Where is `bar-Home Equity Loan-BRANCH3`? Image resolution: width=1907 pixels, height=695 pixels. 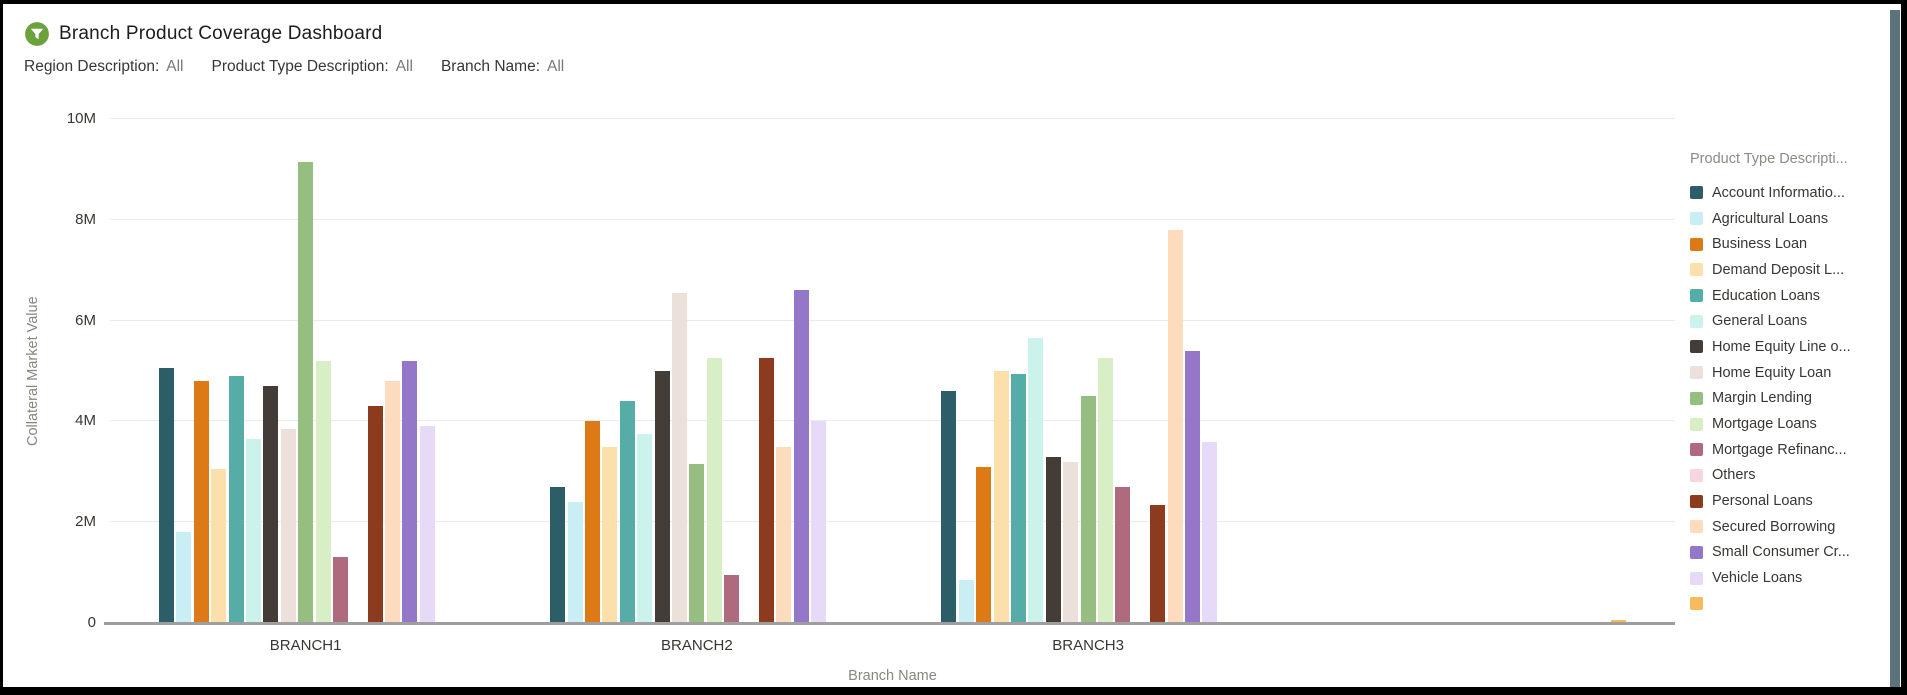 bar-Home Equity Loan-BRANCH3 is located at coordinates (1071, 542).